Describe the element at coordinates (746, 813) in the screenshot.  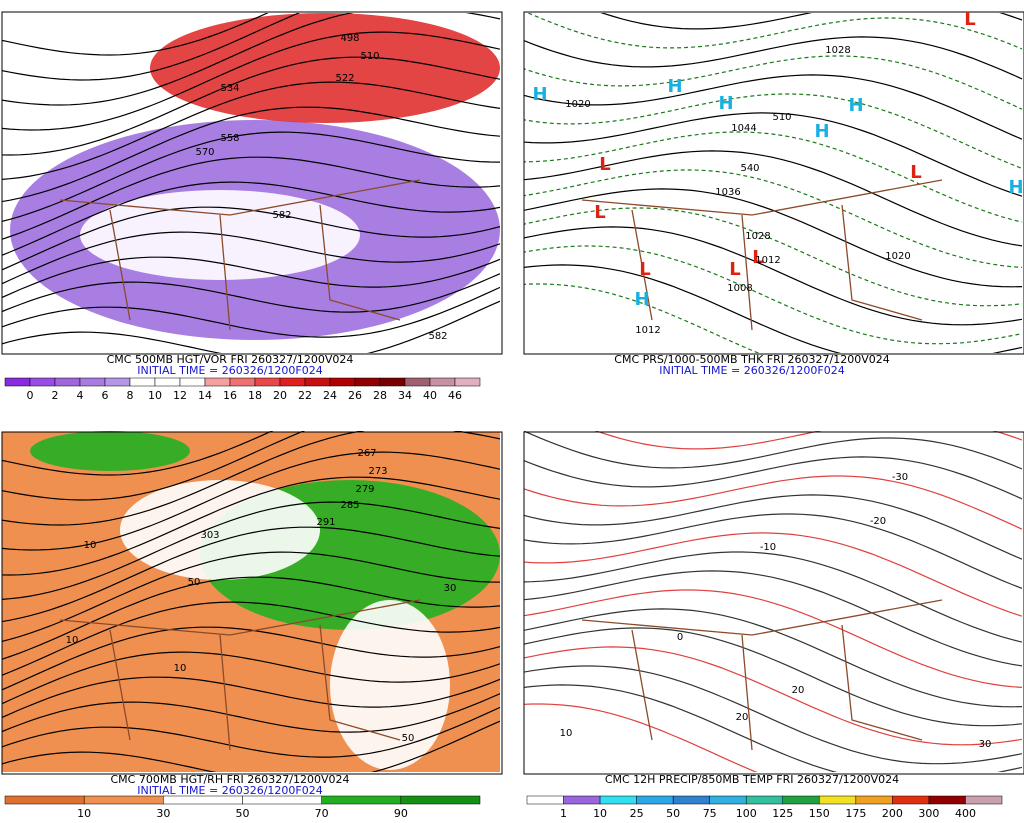
I see `colorbar-label: 100` at that location.